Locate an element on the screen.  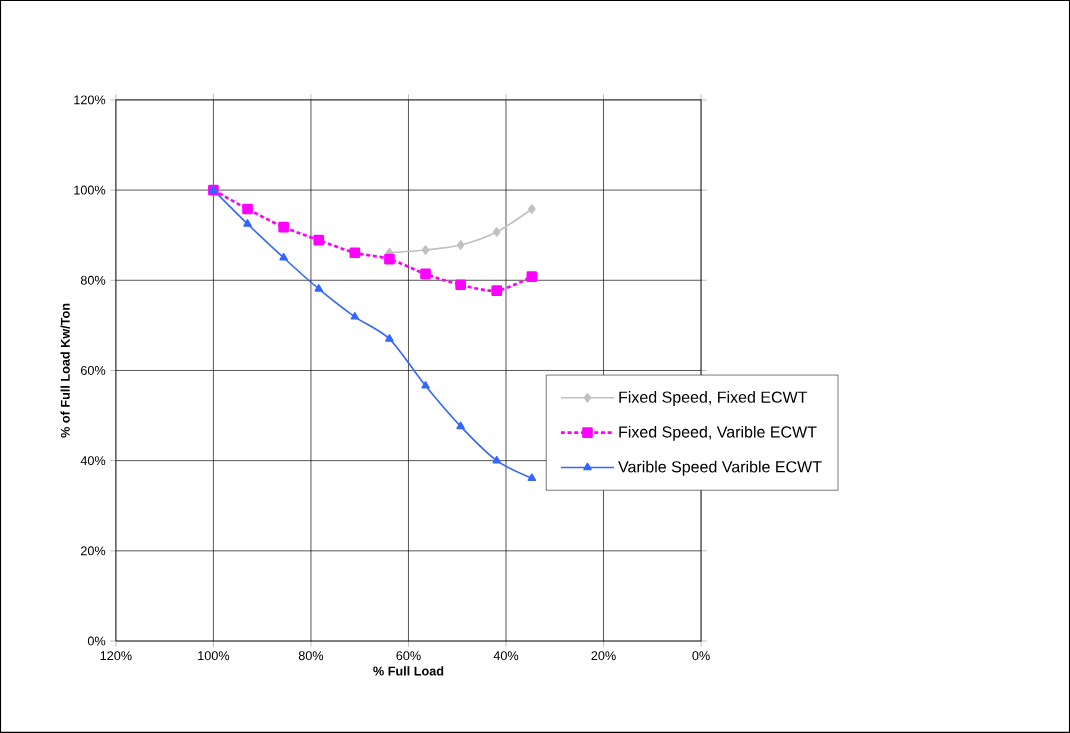
x-axis-title: % Full Load is located at coordinates (408, 671).